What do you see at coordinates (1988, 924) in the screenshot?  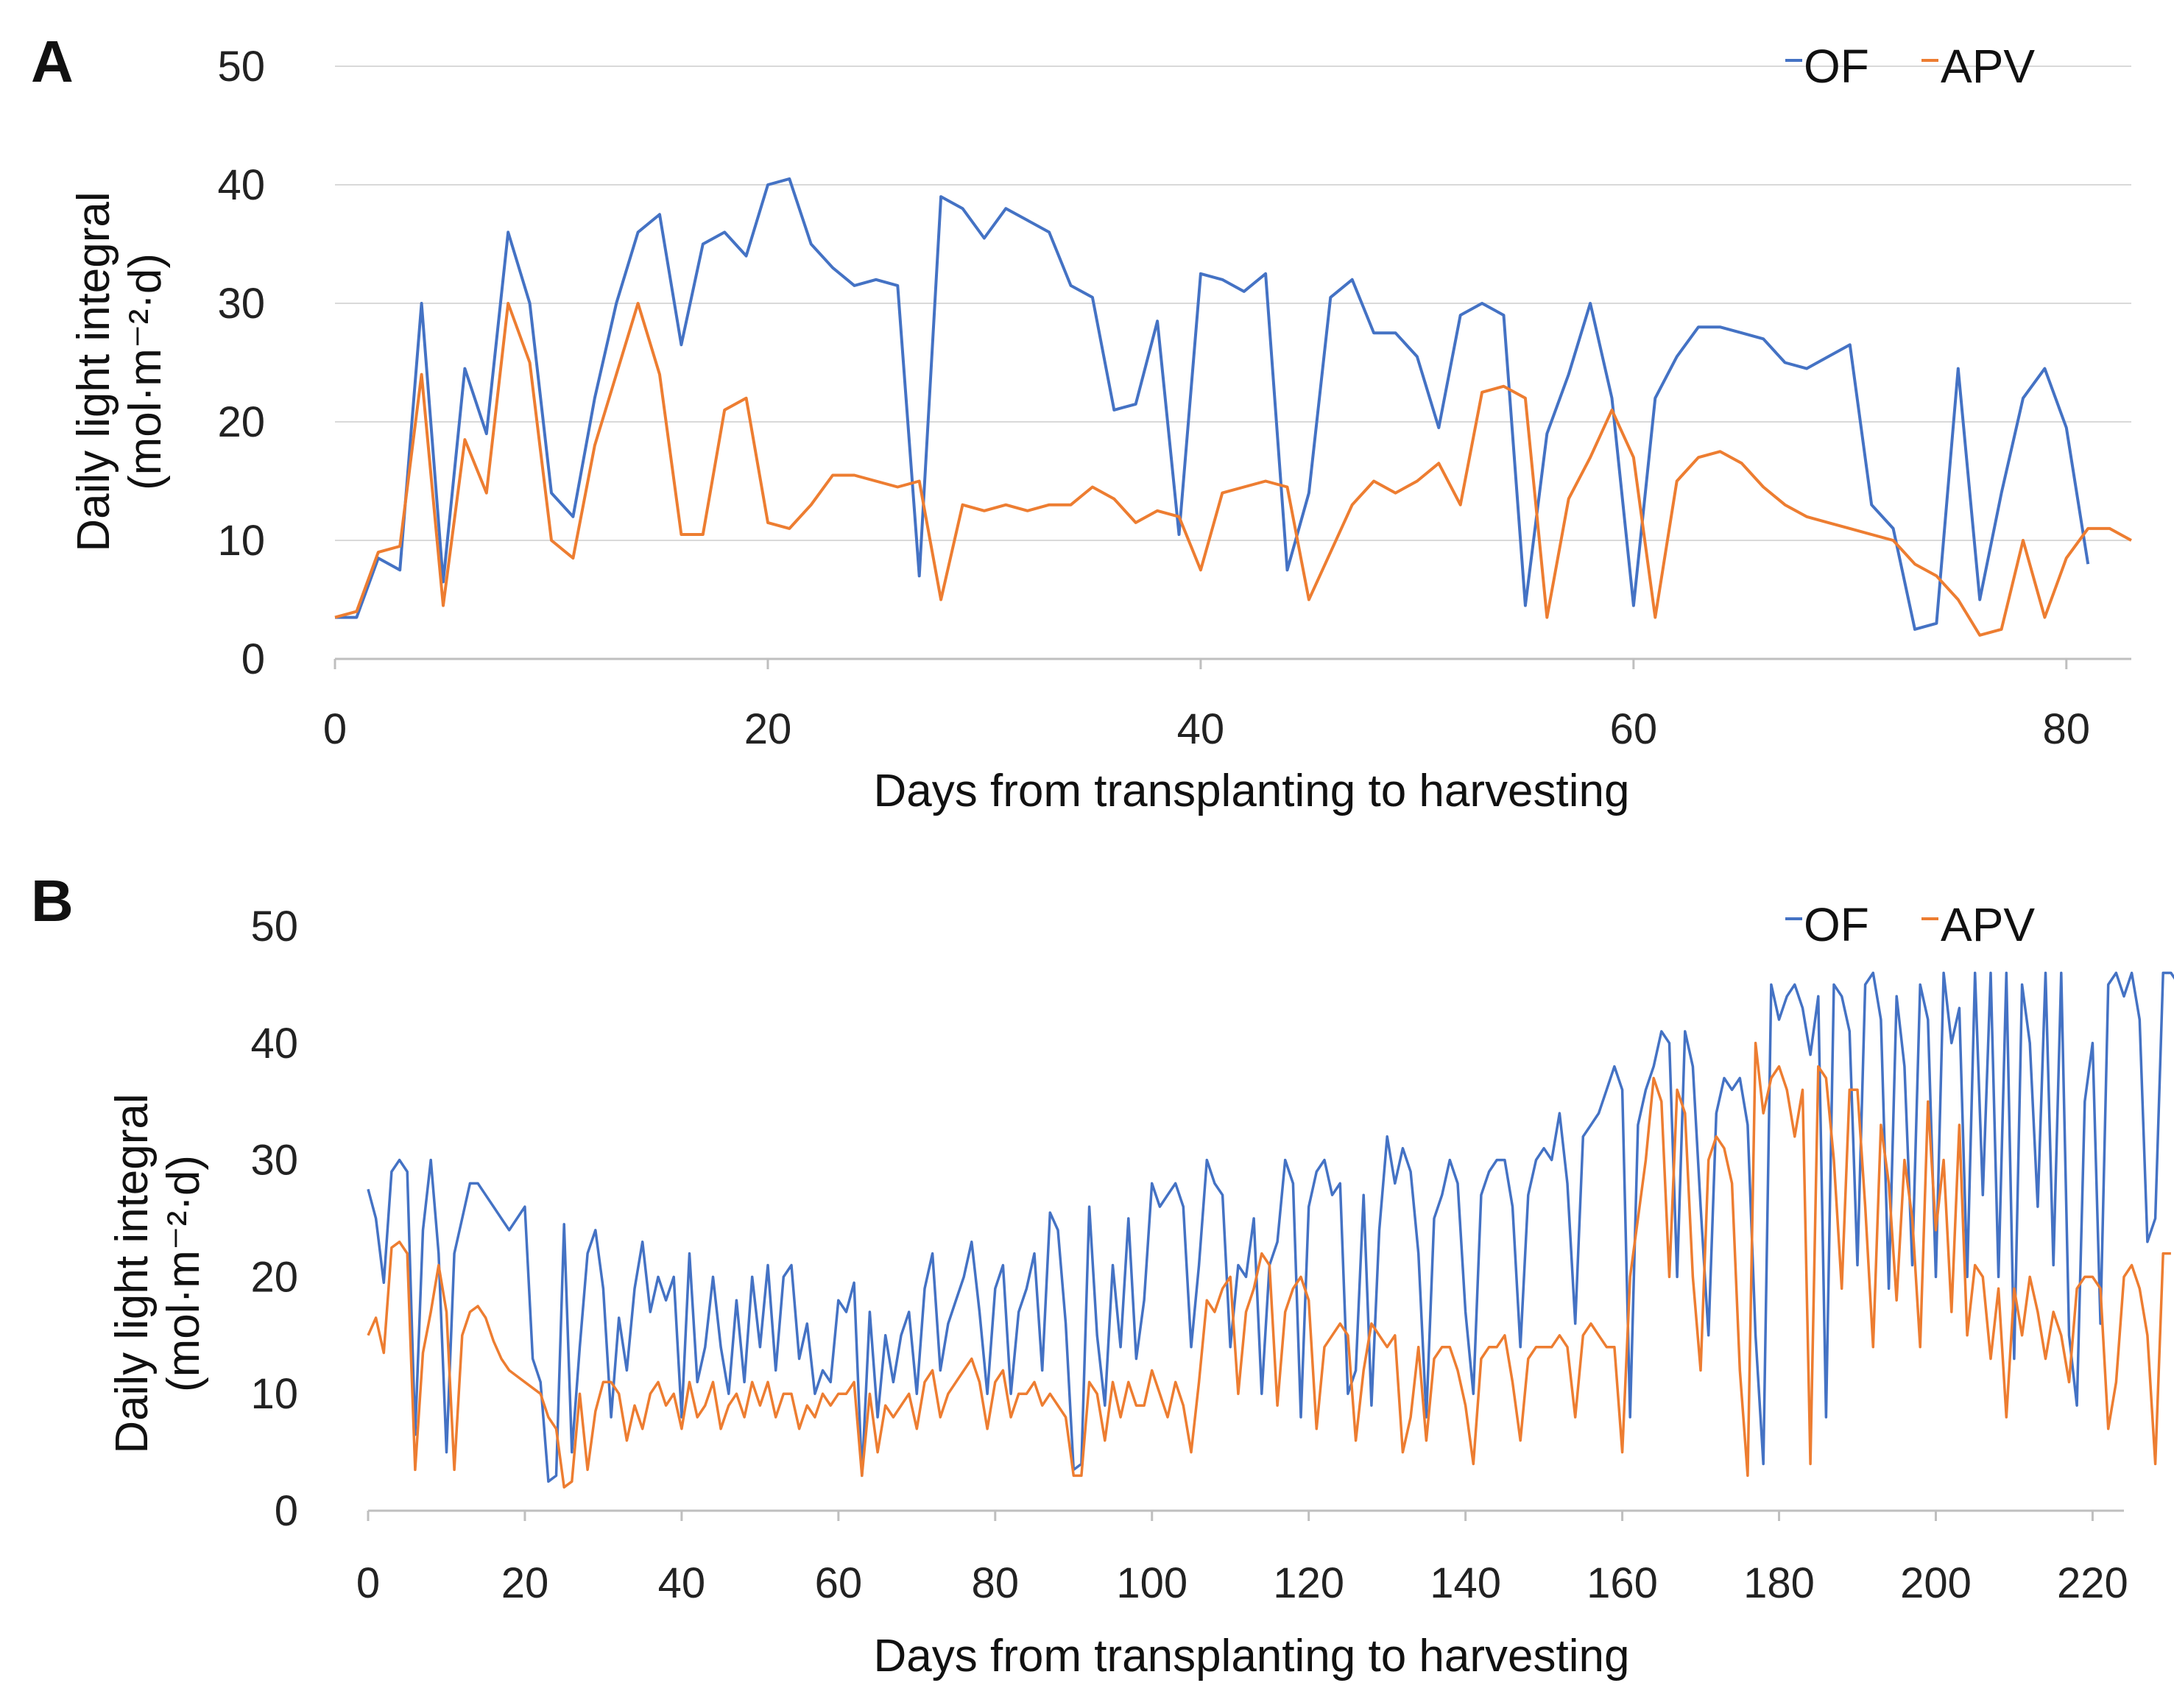 I see `chart-b-legend-label-apv: APV` at bounding box center [1988, 924].